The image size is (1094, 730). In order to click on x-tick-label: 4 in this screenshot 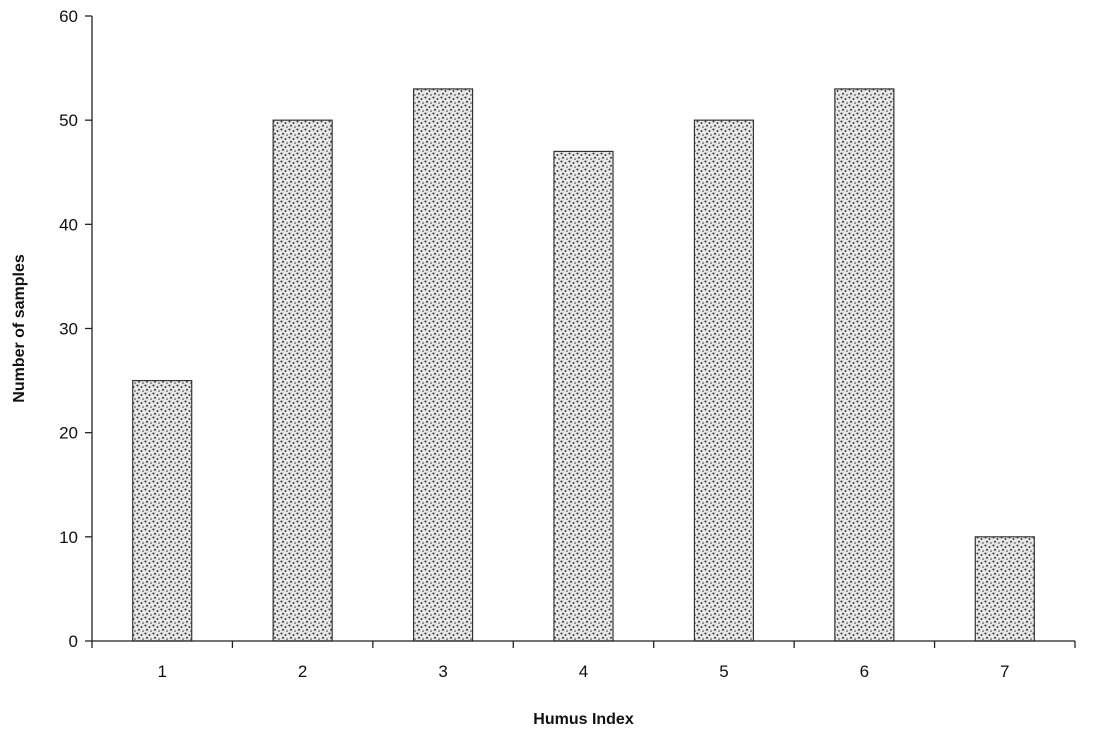, I will do `click(583, 671)`.